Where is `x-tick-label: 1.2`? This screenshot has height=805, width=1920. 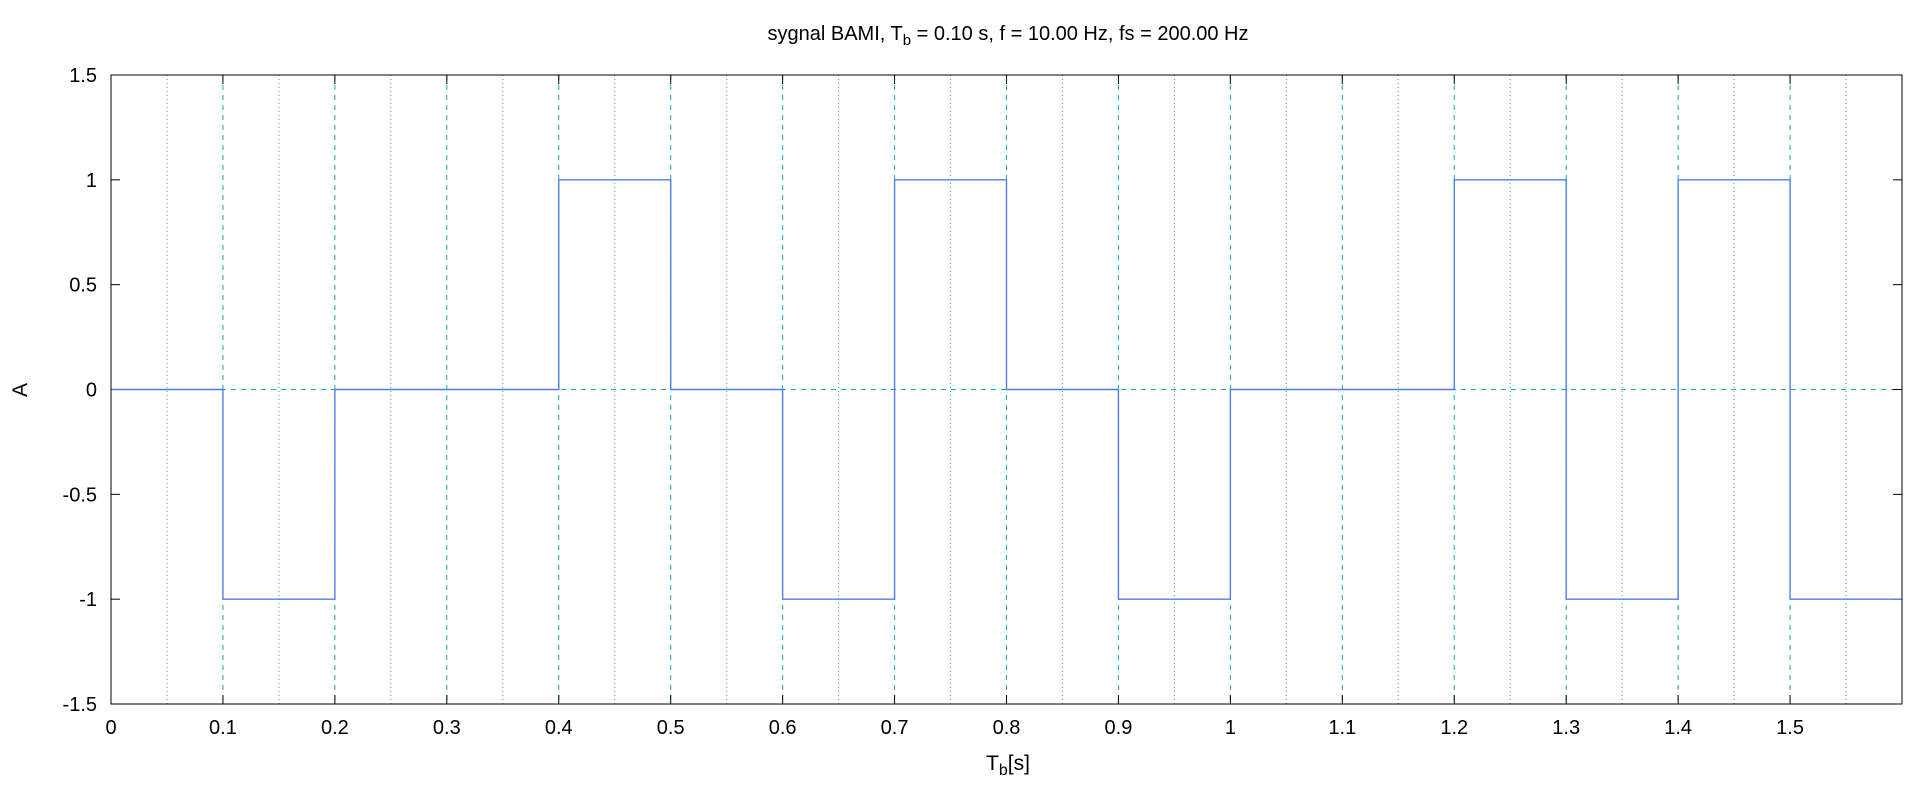 x-tick-label: 1.2 is located at coordinates (1454, 728).